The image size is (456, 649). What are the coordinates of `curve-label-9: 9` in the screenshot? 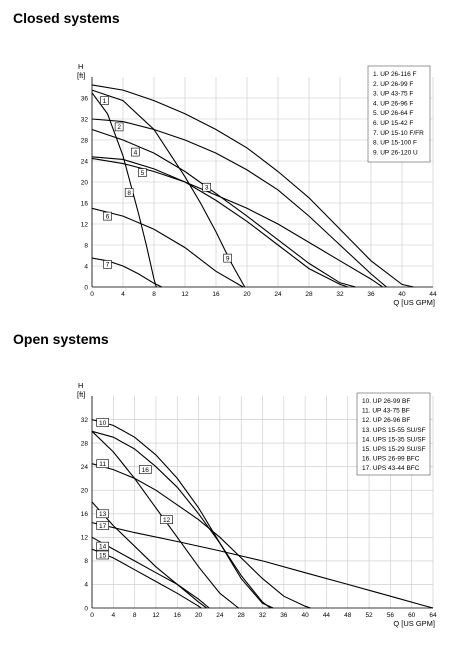 It's located at (228, 258).